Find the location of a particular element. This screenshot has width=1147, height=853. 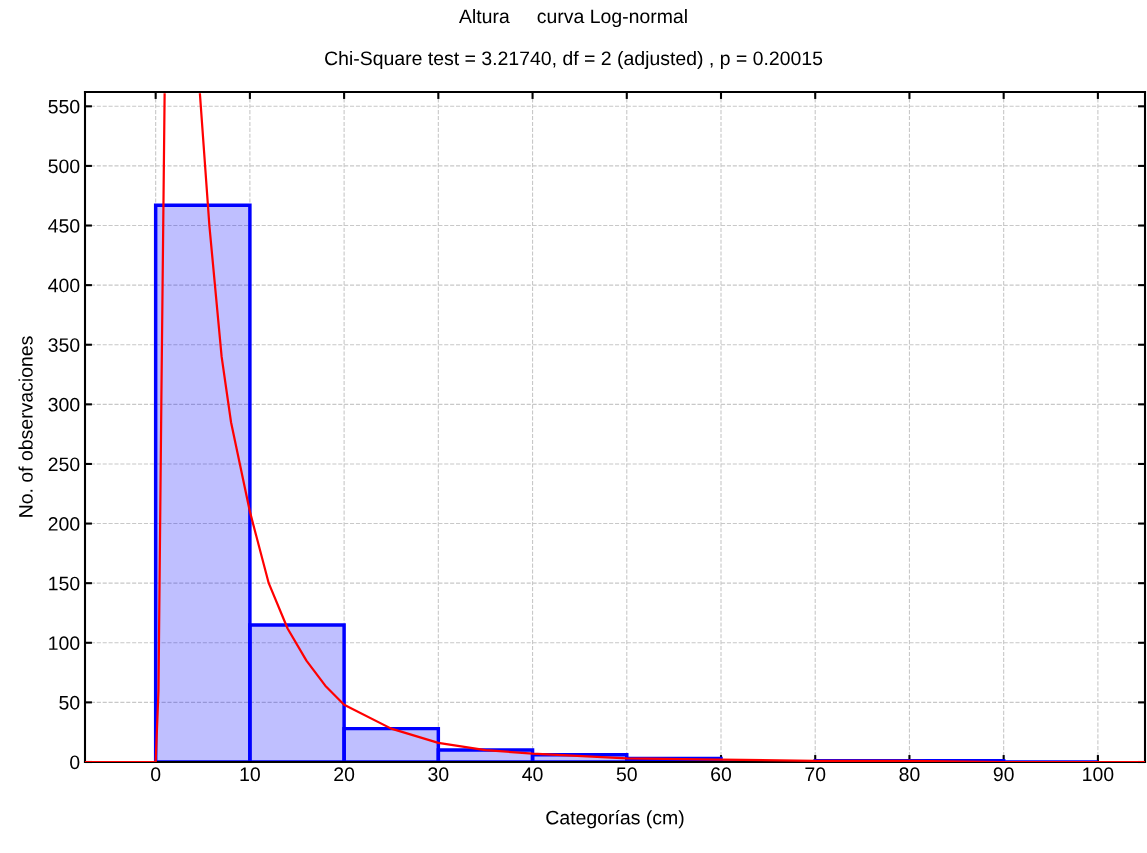

x-tick-label: 10 is located at coordinates (250, 774).